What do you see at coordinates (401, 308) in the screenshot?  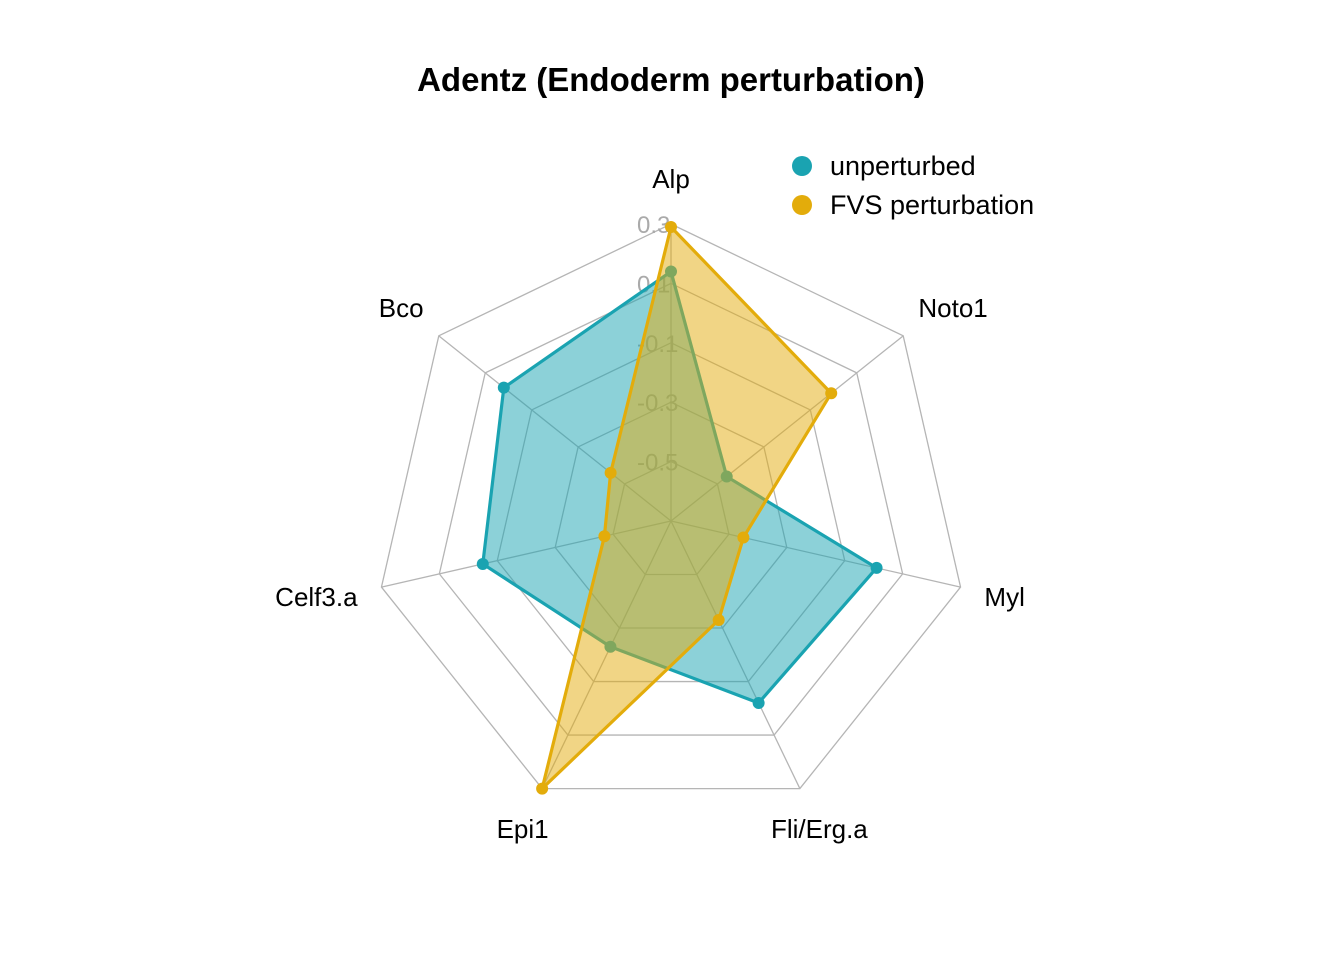 I see `axis-label-bco: Bco` at bounding box center [401, 308].